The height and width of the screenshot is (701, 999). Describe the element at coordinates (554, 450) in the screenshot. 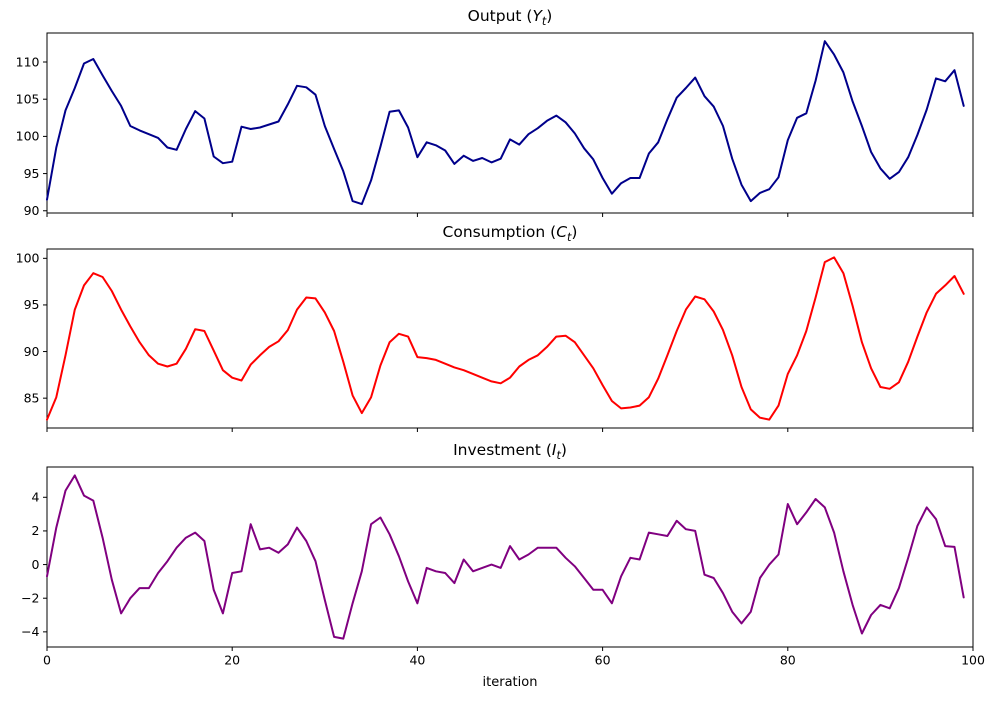

I see `title-var: I` at that location.